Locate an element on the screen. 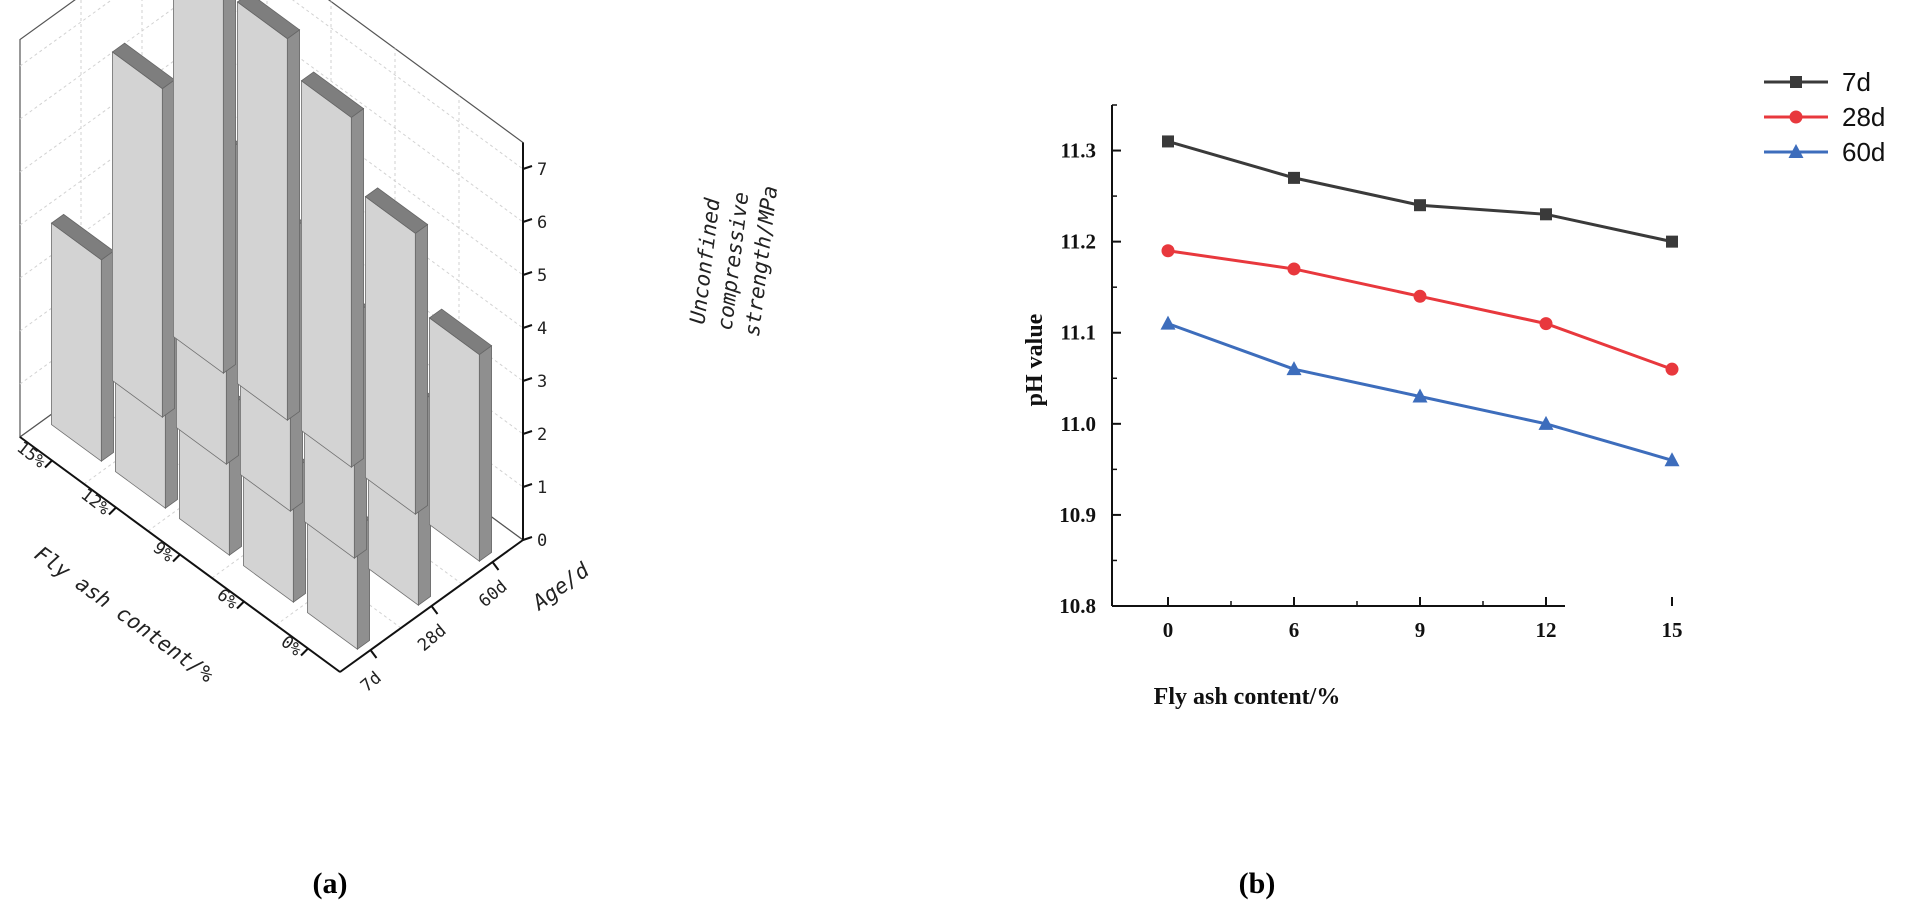 The image size is (1925, 913). z-axis-ticks: 0 1 2 3 4 5 6 7 is located at coordinates (534, 355).